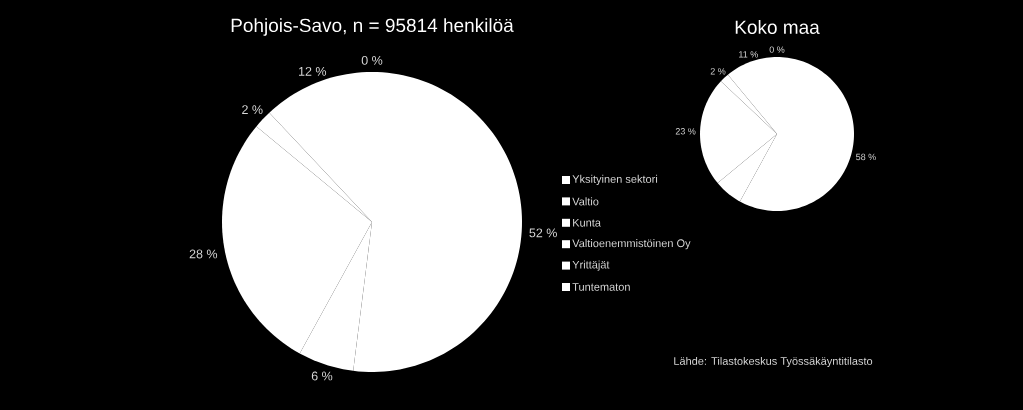 This screenshot has height=410, width=1023. I want to click on legend-label: Tuntematon, so click(601, 287).